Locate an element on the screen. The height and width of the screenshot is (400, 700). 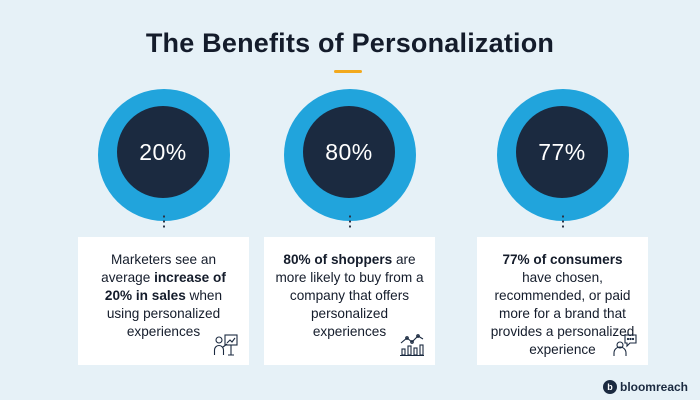
stat-circle-1: 20% is located at coordinates (164, 155).